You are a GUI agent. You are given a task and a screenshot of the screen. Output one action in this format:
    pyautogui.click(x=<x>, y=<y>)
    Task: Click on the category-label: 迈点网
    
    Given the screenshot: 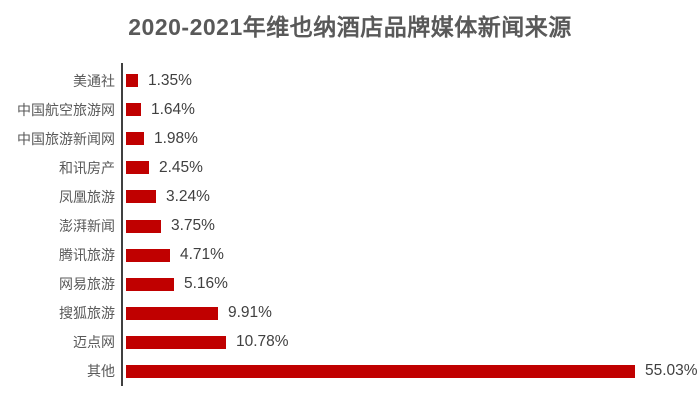 What is the action you would take?
    pyautogui.click(x=94, y=342)
    